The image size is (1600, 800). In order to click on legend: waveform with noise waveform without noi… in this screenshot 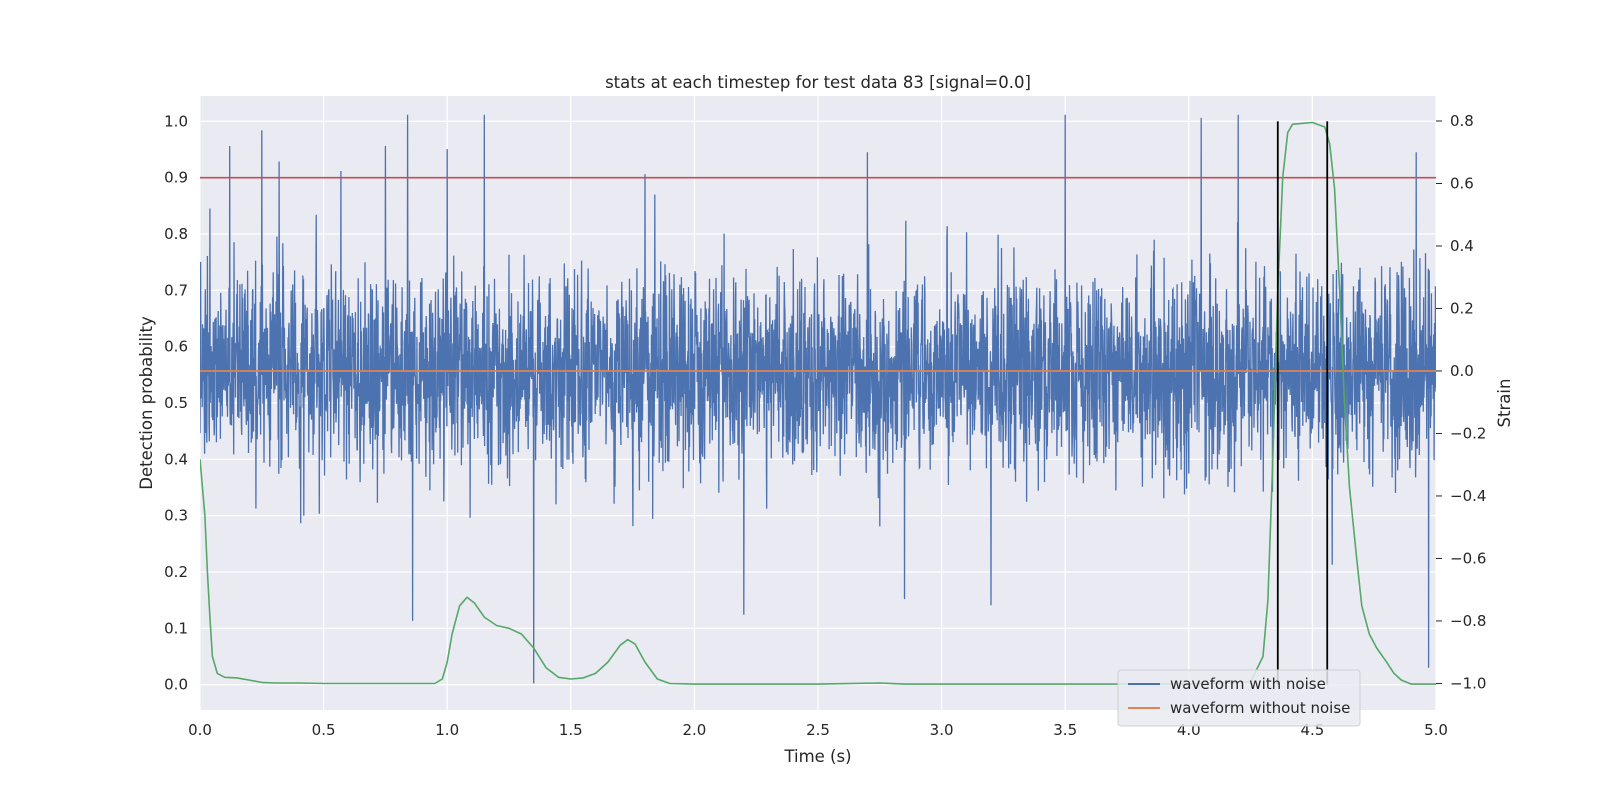, I will do `click(1239, 698)`.